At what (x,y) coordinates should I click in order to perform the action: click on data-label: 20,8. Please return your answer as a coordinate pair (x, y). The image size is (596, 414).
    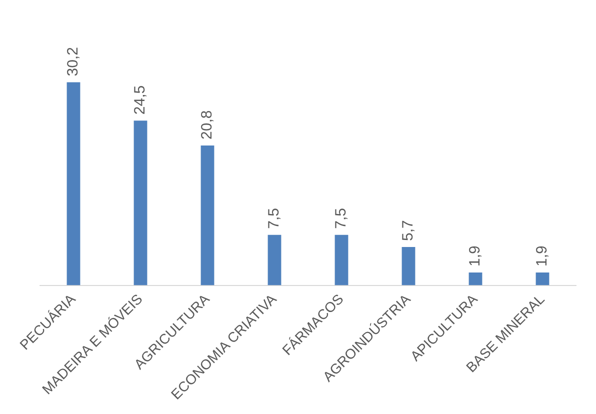
    Looking at the image, I should click on (207, 125).